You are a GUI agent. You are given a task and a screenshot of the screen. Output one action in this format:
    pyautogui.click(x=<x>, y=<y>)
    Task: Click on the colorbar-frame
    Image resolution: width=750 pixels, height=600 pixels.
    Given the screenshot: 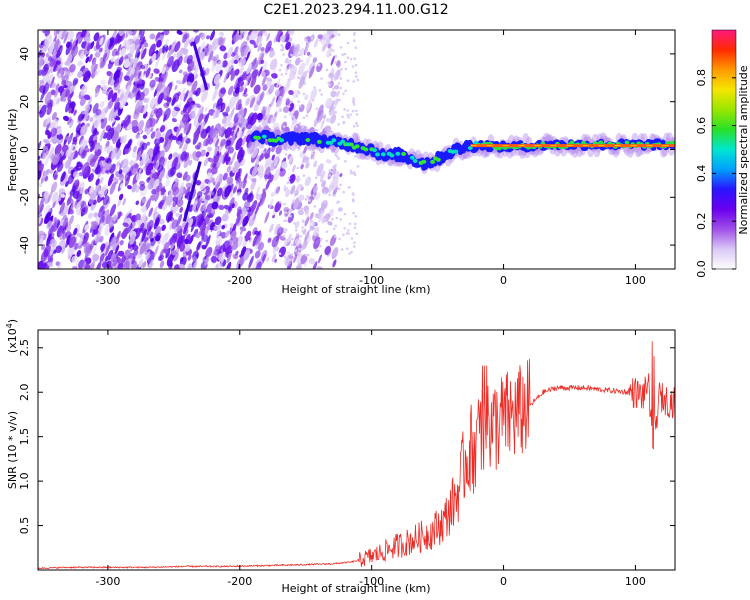 What is the action you would take?
    pyautogui.click(x=724, y=149)
    